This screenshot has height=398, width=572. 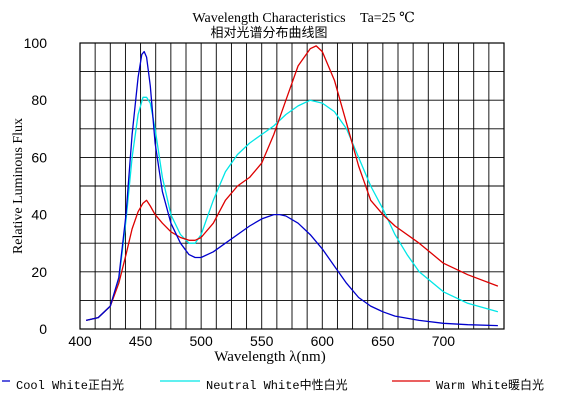 What do you see at coordinates (444, 341) in the screenshot?
I see `x-tick-label: 700` at bounding box center [444, 341].